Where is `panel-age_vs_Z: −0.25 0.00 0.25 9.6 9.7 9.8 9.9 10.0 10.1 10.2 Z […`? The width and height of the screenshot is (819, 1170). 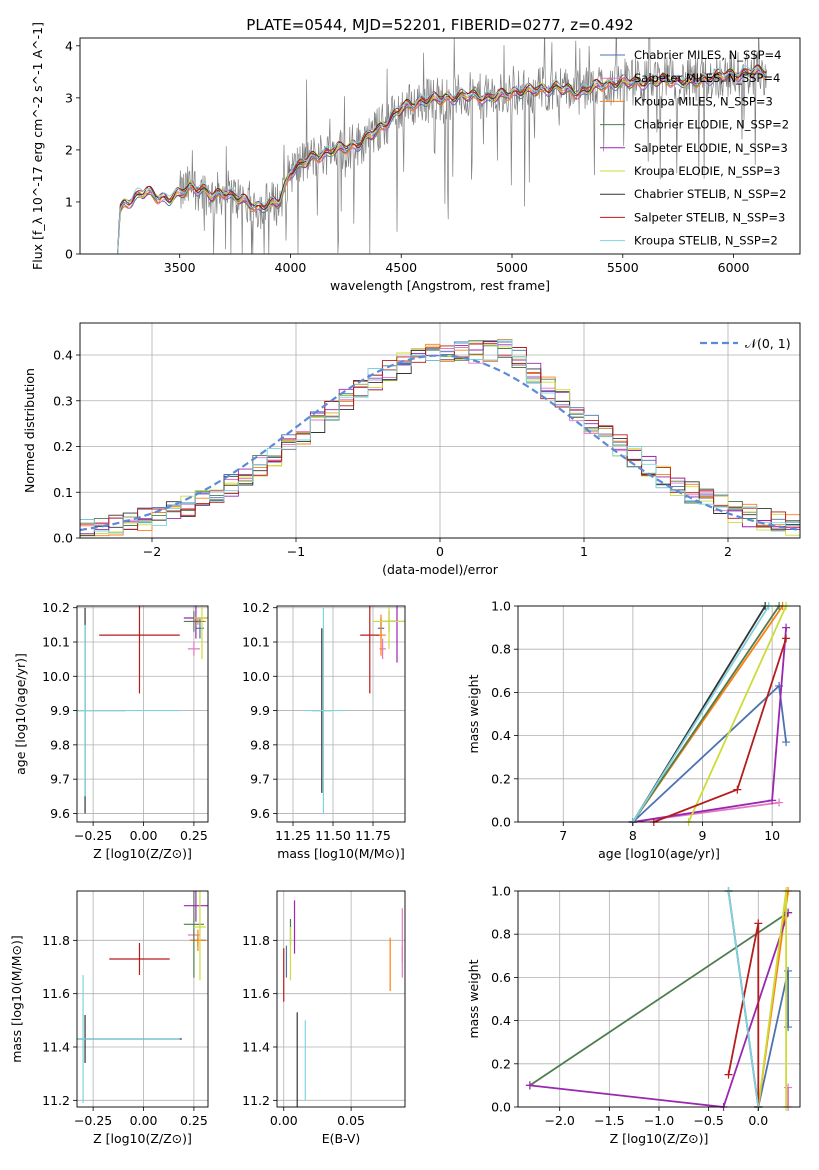
panel-age_vs_Z: −0.25 0.00 0.25 9.6 9.7 9.8 9.9 10.0 10.1 10.2 Z [… is located at coordinates (111, 730).